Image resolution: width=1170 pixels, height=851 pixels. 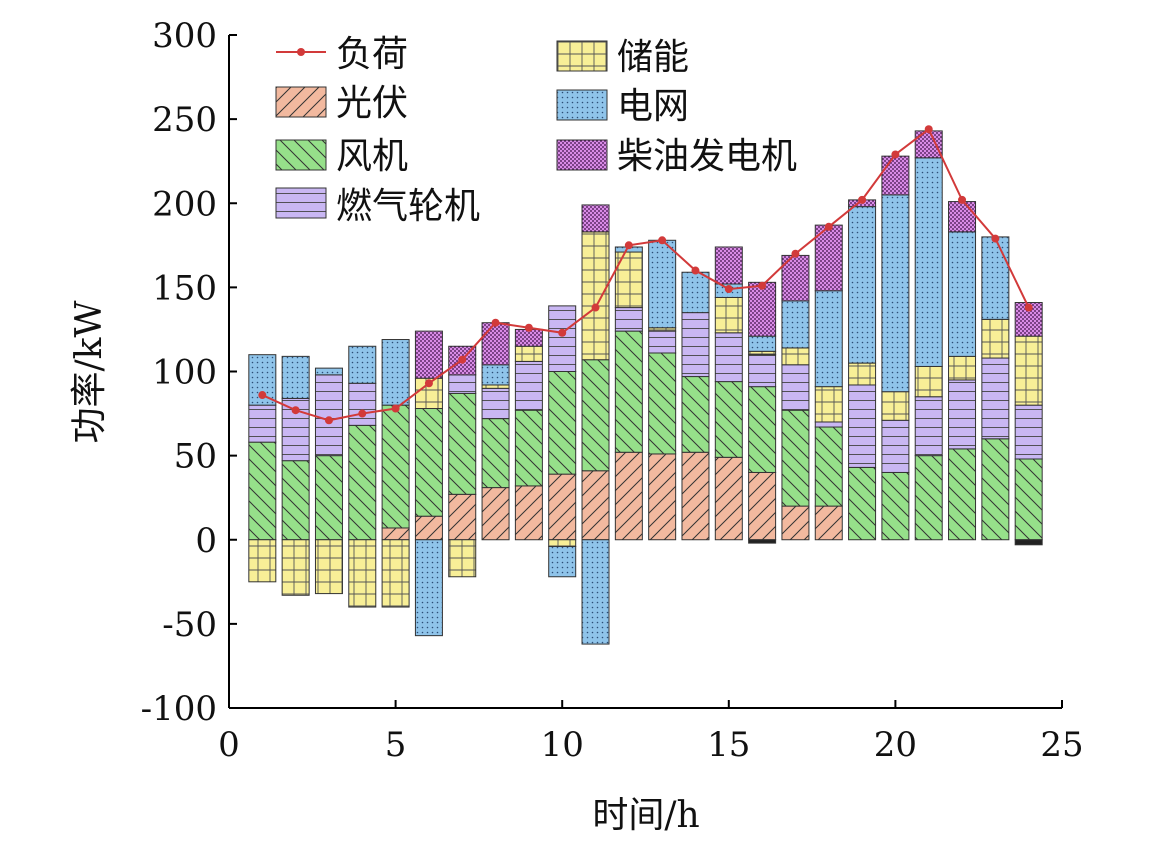 I want to click on legend-item-grid: 电网, so click(x=622, y=106).